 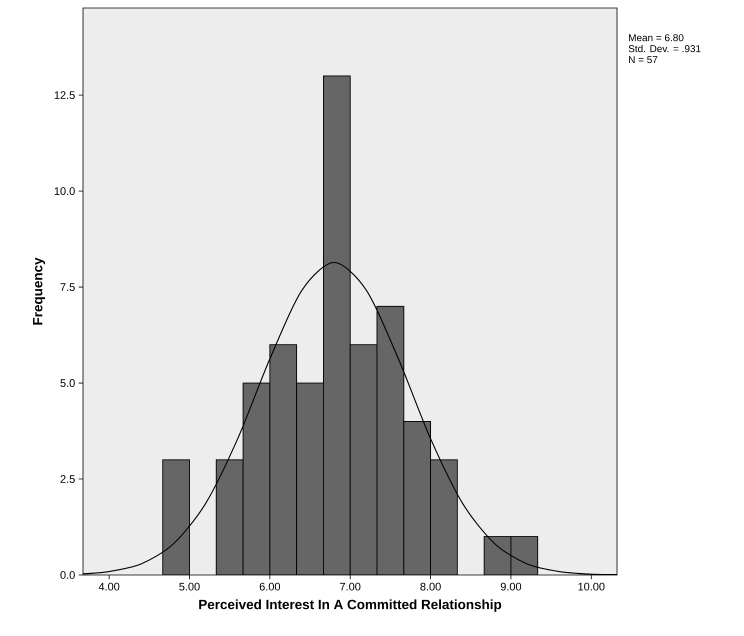 I want to click on y-tick-label: 0.0, so click(x=67, y=575).